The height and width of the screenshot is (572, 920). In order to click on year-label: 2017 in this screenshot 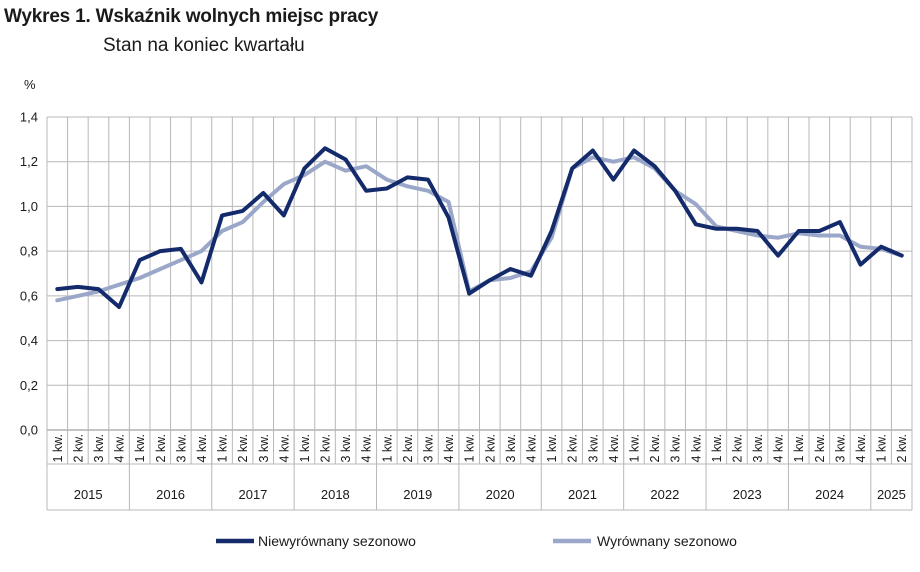, I will do `click(252, 494)`.